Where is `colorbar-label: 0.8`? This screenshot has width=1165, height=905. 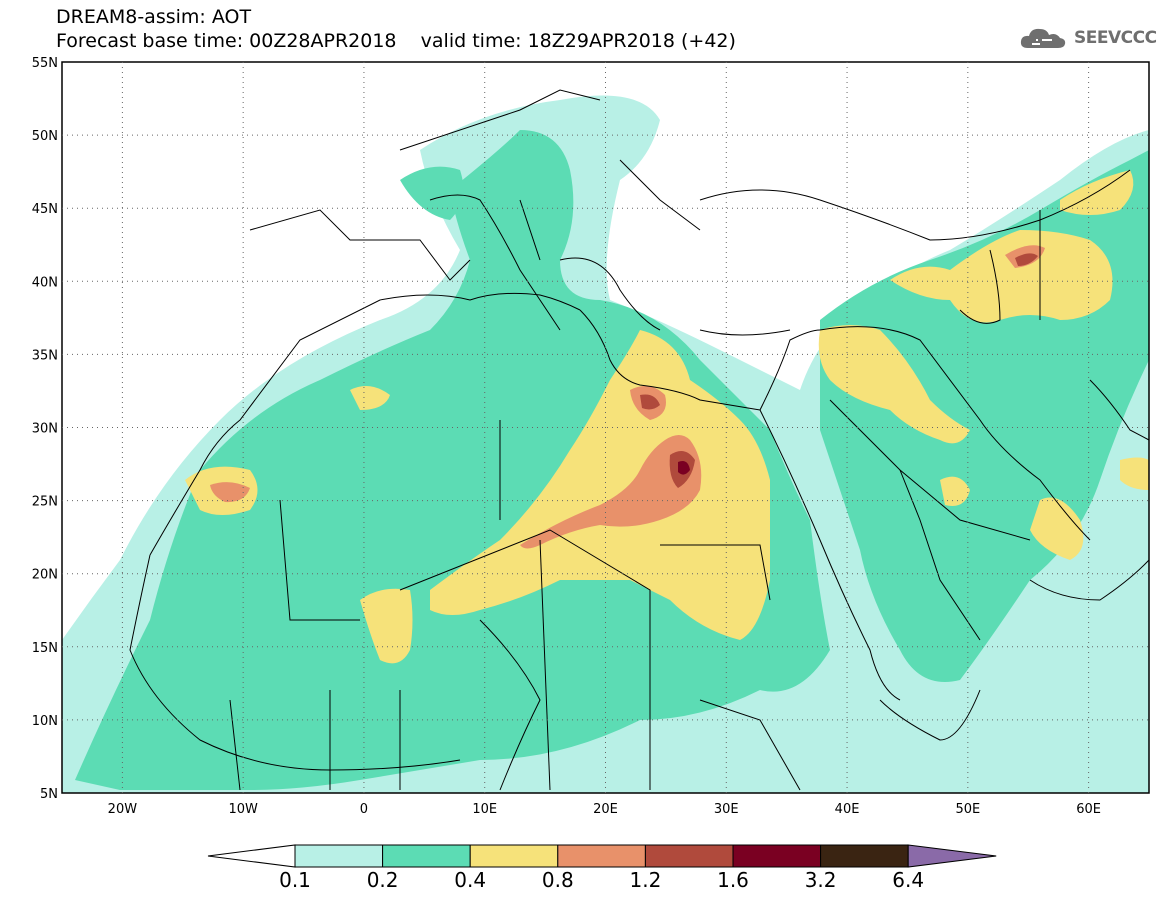 colorbar-label: 0.8 is located at coordinates (558, 880).